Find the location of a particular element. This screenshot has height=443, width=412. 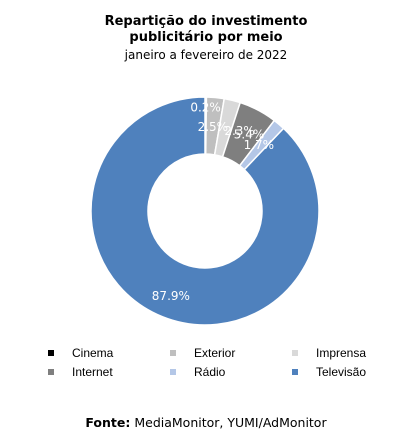

legend-item-exterior: Exterior is located at coordinates (202, 353).